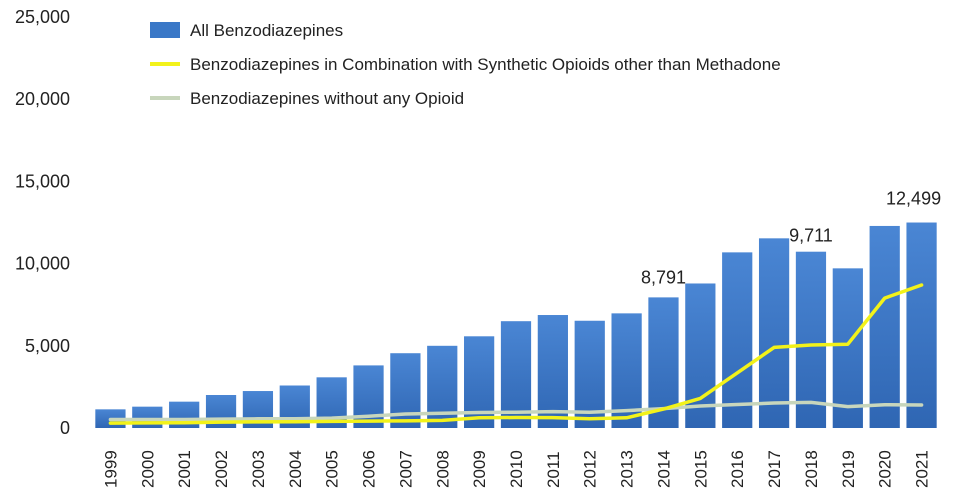 This screenshot has height=494, width=956. Describe the element at coordinates (369, 469) in the screenshot. I see `x-tick-label: 2006` at that location.